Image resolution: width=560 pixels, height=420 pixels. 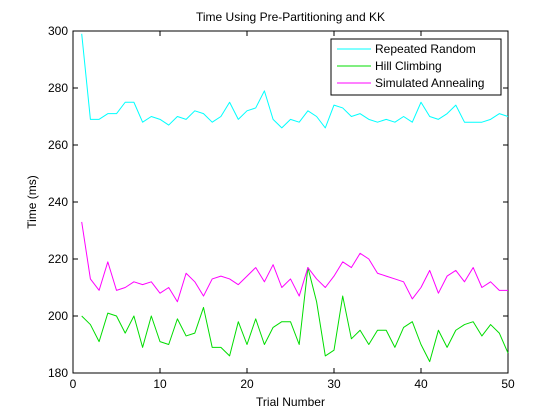 I want to click on y-tick-label: 300, so click(x=58, y=31).